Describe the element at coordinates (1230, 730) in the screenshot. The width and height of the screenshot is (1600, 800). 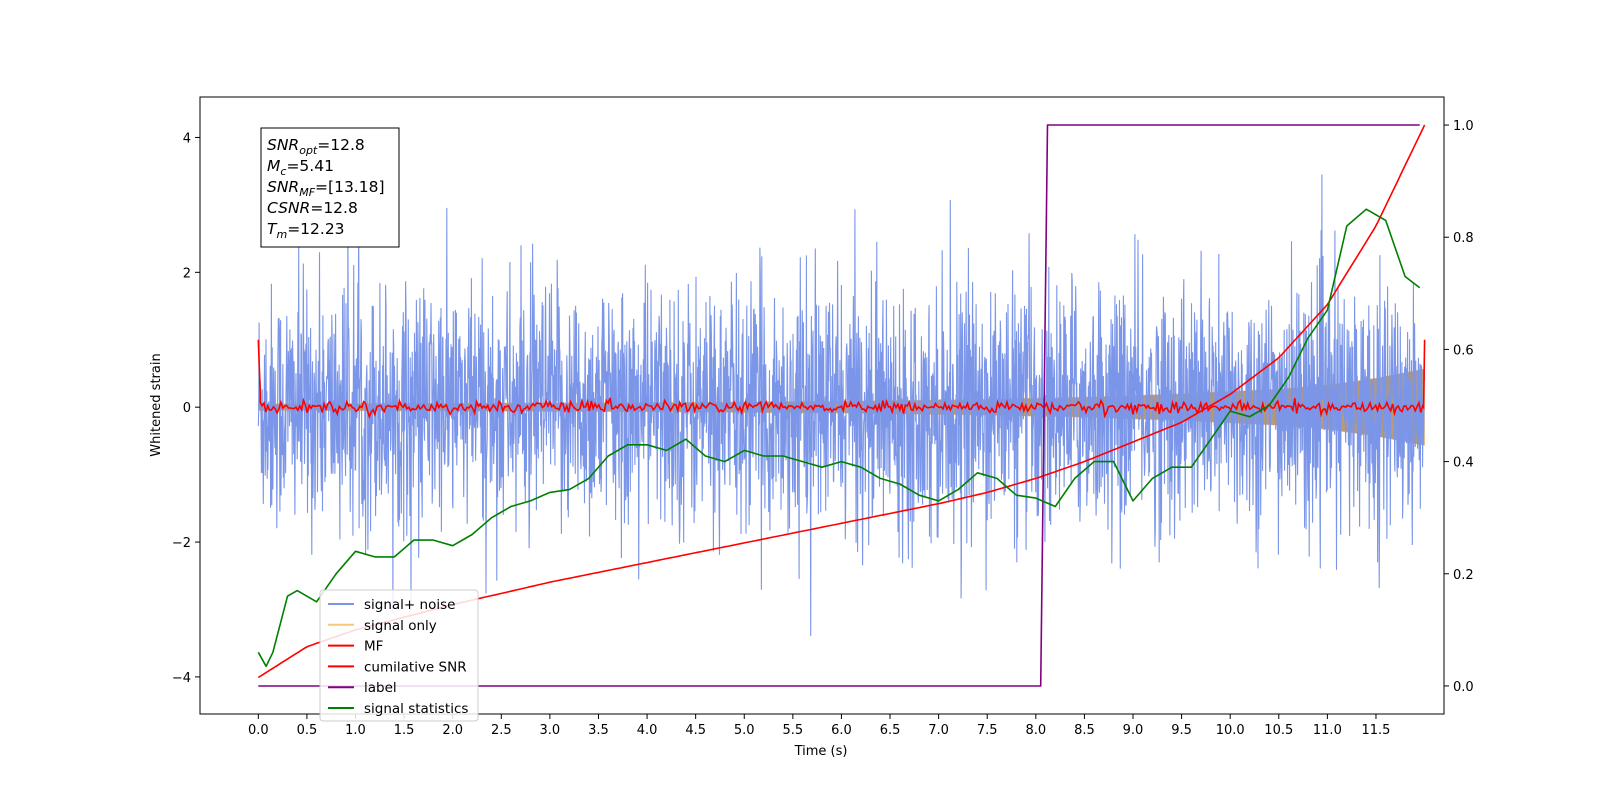
I see `x-tick-label: 10.0` at that location.